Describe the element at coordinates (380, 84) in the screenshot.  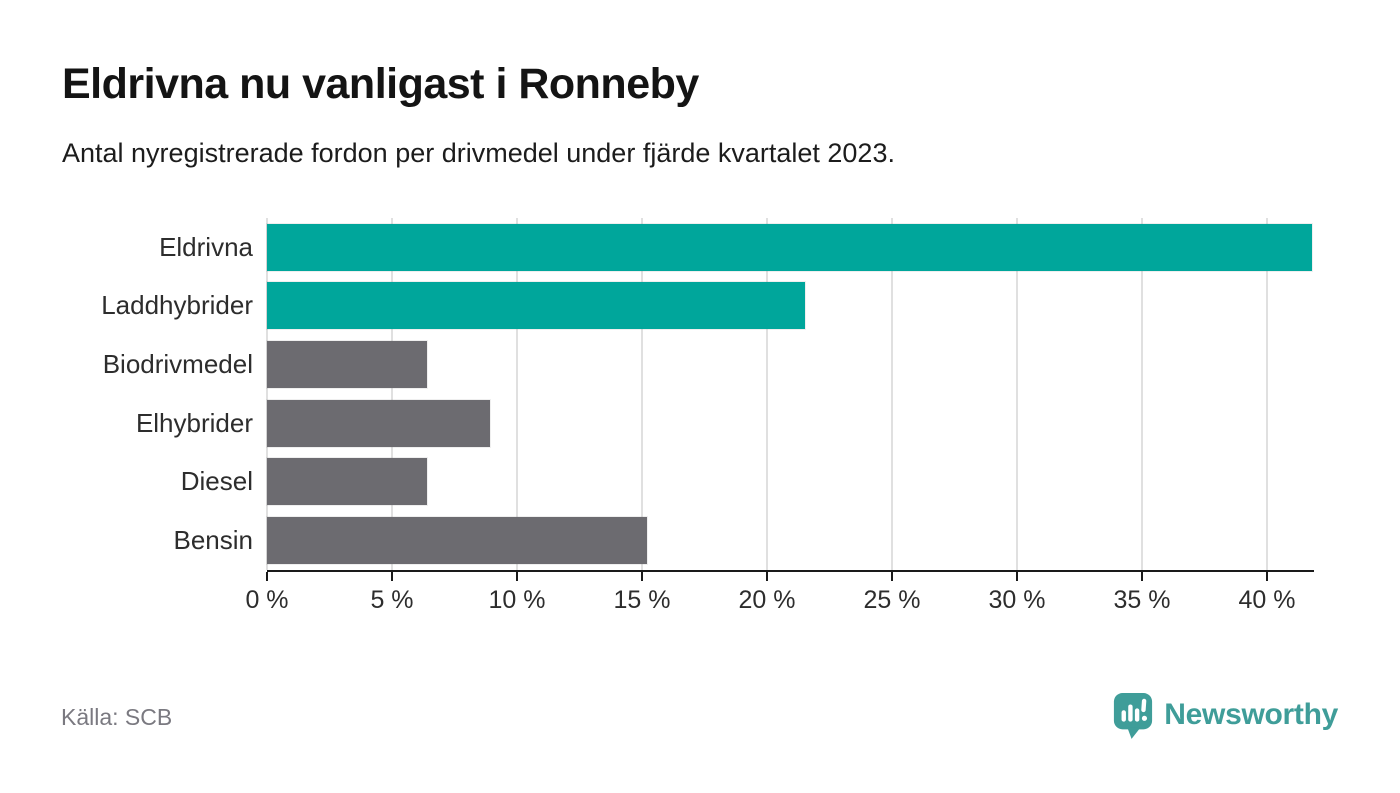
I see `chart-title: Eldrivna nu vanligast i Ronneby` at that location.